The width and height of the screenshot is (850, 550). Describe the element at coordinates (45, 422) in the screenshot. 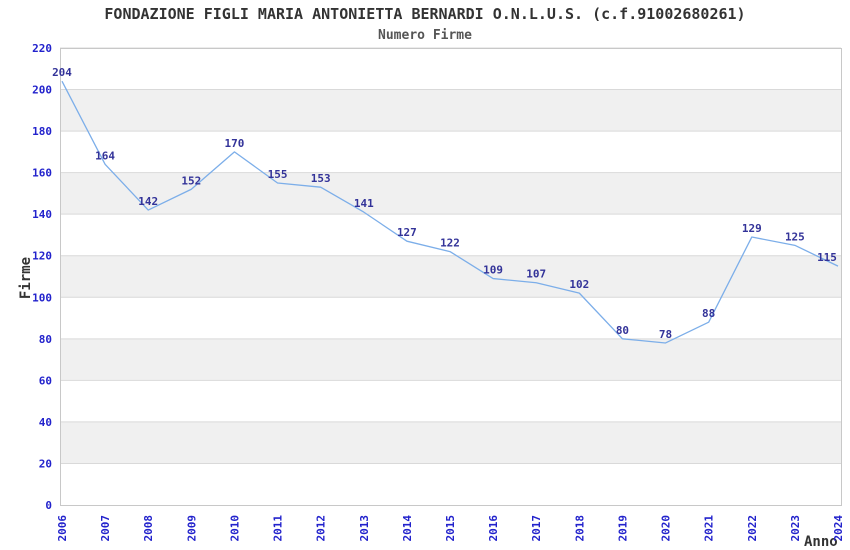

I see `y-tick-label: 40` at that location.